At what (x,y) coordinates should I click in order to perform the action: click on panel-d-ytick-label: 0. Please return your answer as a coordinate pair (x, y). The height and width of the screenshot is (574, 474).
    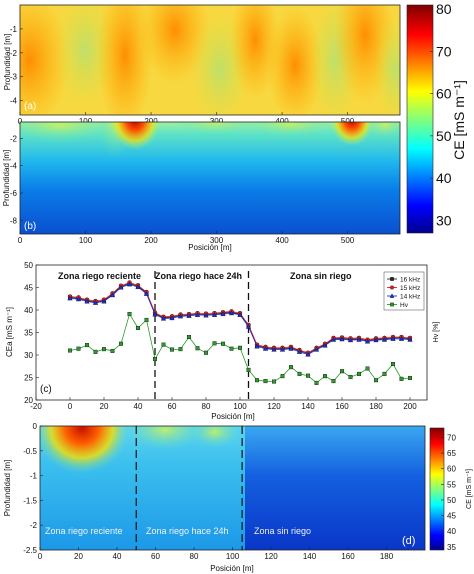
    Looking at the image, I should click on (35, 426).